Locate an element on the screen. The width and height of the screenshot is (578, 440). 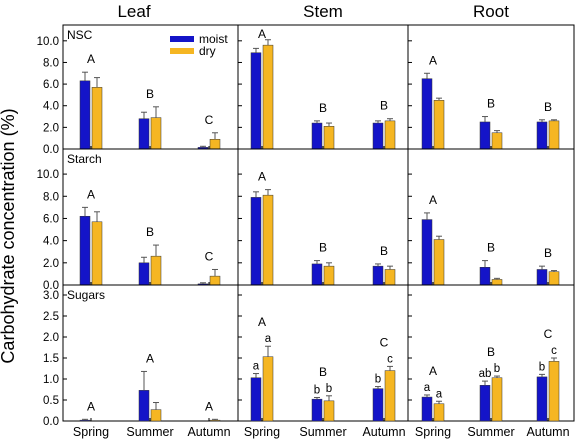
bar-root-starch-moist-autumn is located at coordinates (542, 277).